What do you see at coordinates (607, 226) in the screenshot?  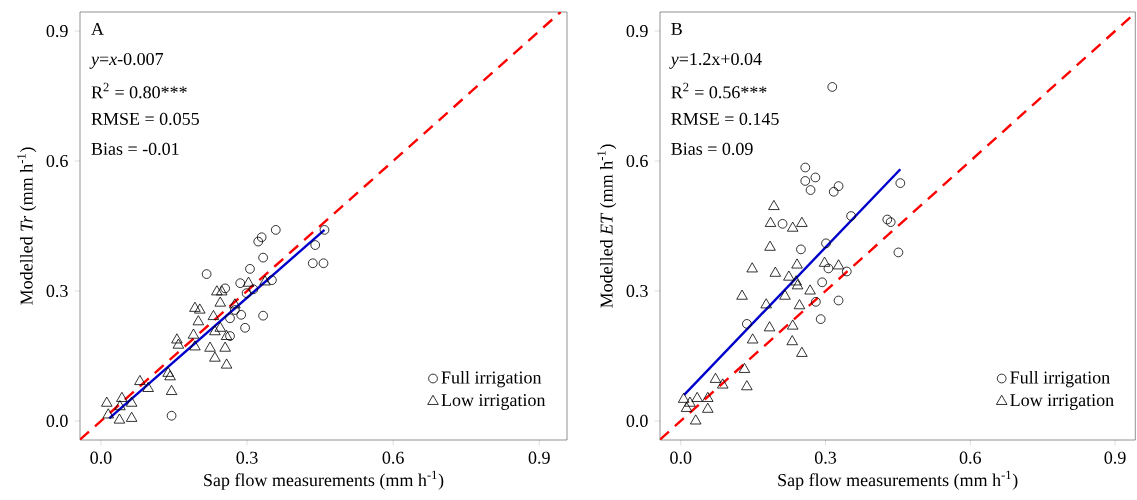 I see `y-axis-title: Modelled ET (mm h$^{-1}$)` at bounding box center [607, 226].